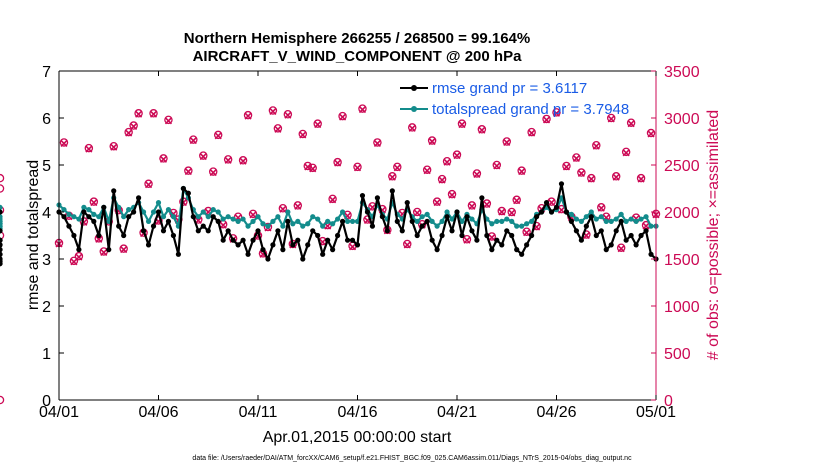 This screenshot has width=830, height=470. I want to click on y-left-tick-label: 1, so click(46, 354).